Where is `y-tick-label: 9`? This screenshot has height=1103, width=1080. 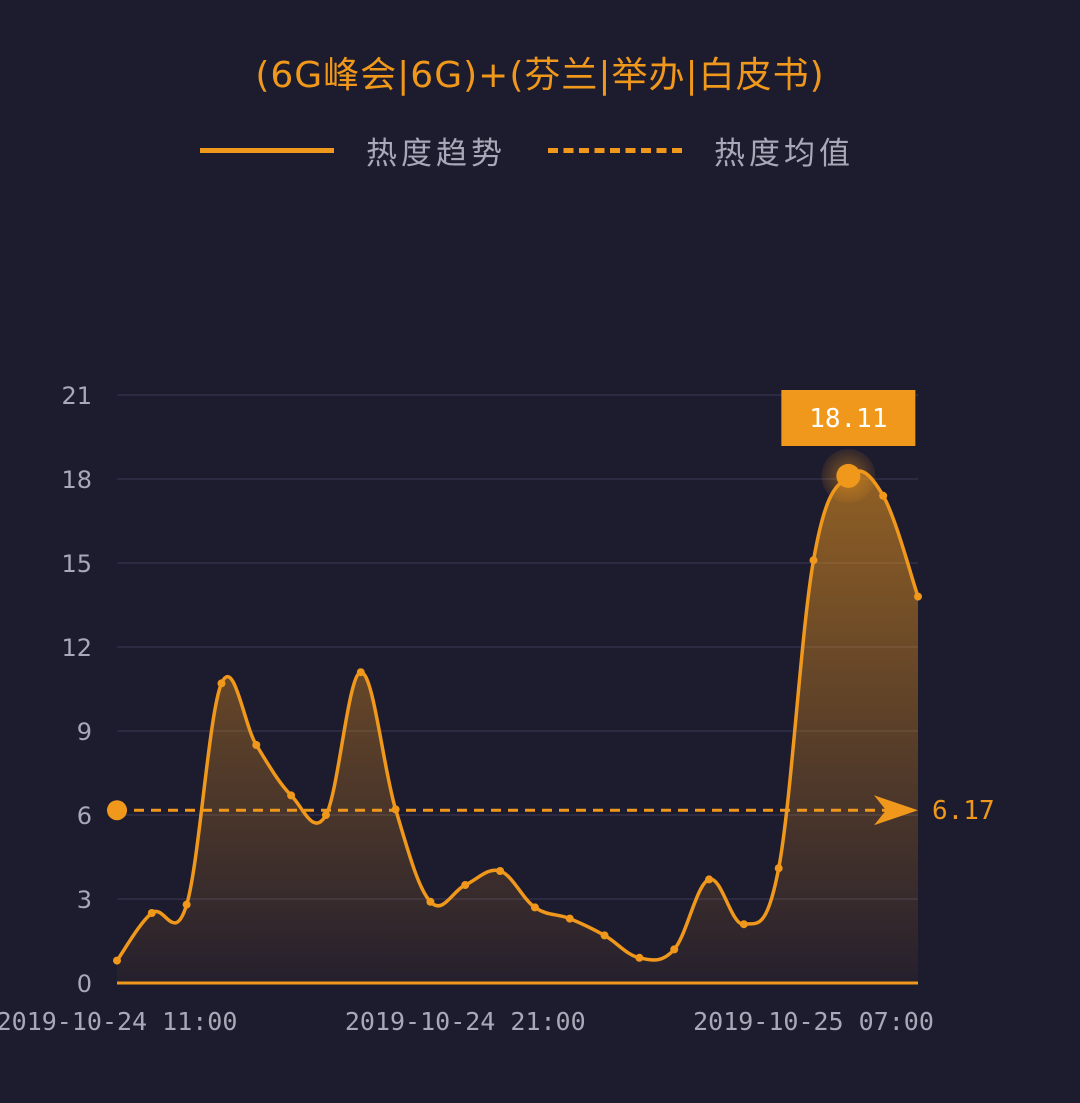
y-tick-label: 9 is located at coordinates (84, 732).